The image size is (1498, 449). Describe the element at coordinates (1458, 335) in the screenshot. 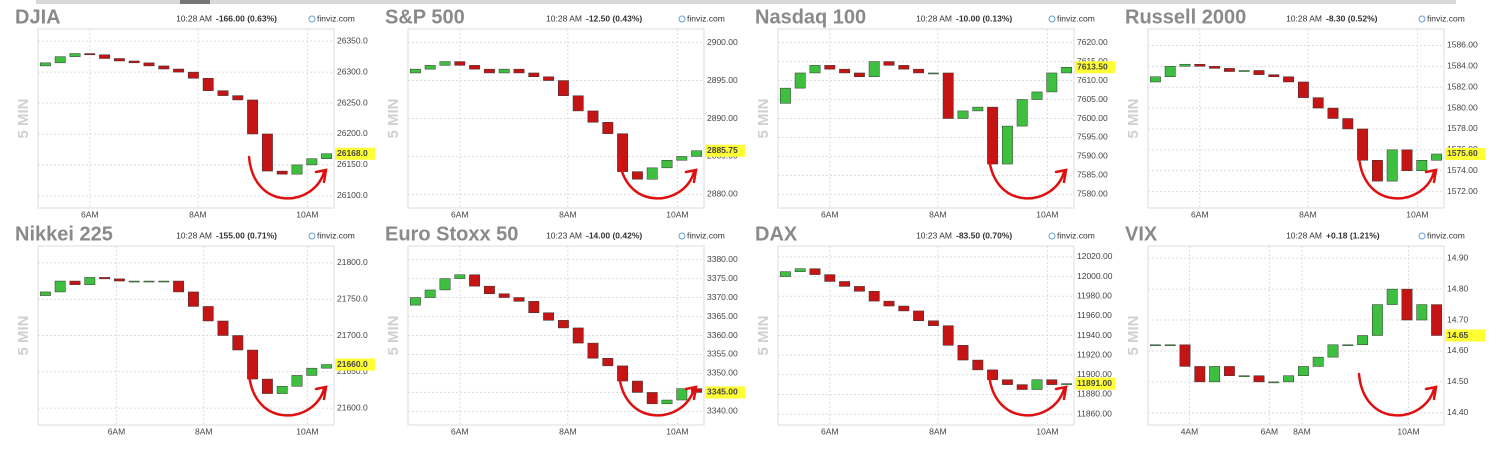

I see `last-price-label: 14.65` at that location.